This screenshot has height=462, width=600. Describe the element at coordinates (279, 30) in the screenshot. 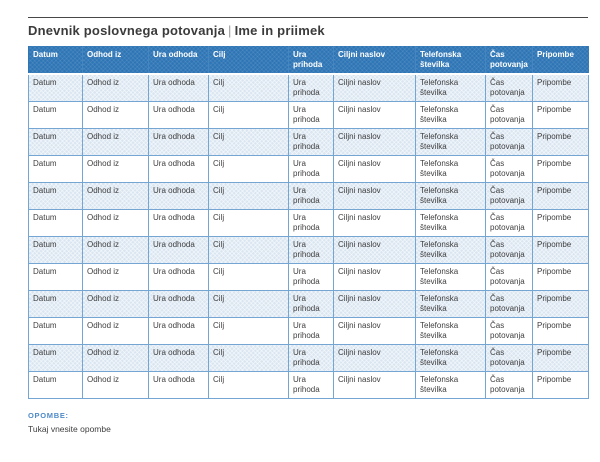

I see `title-name-placeholder: Ime in priimek` at that location.